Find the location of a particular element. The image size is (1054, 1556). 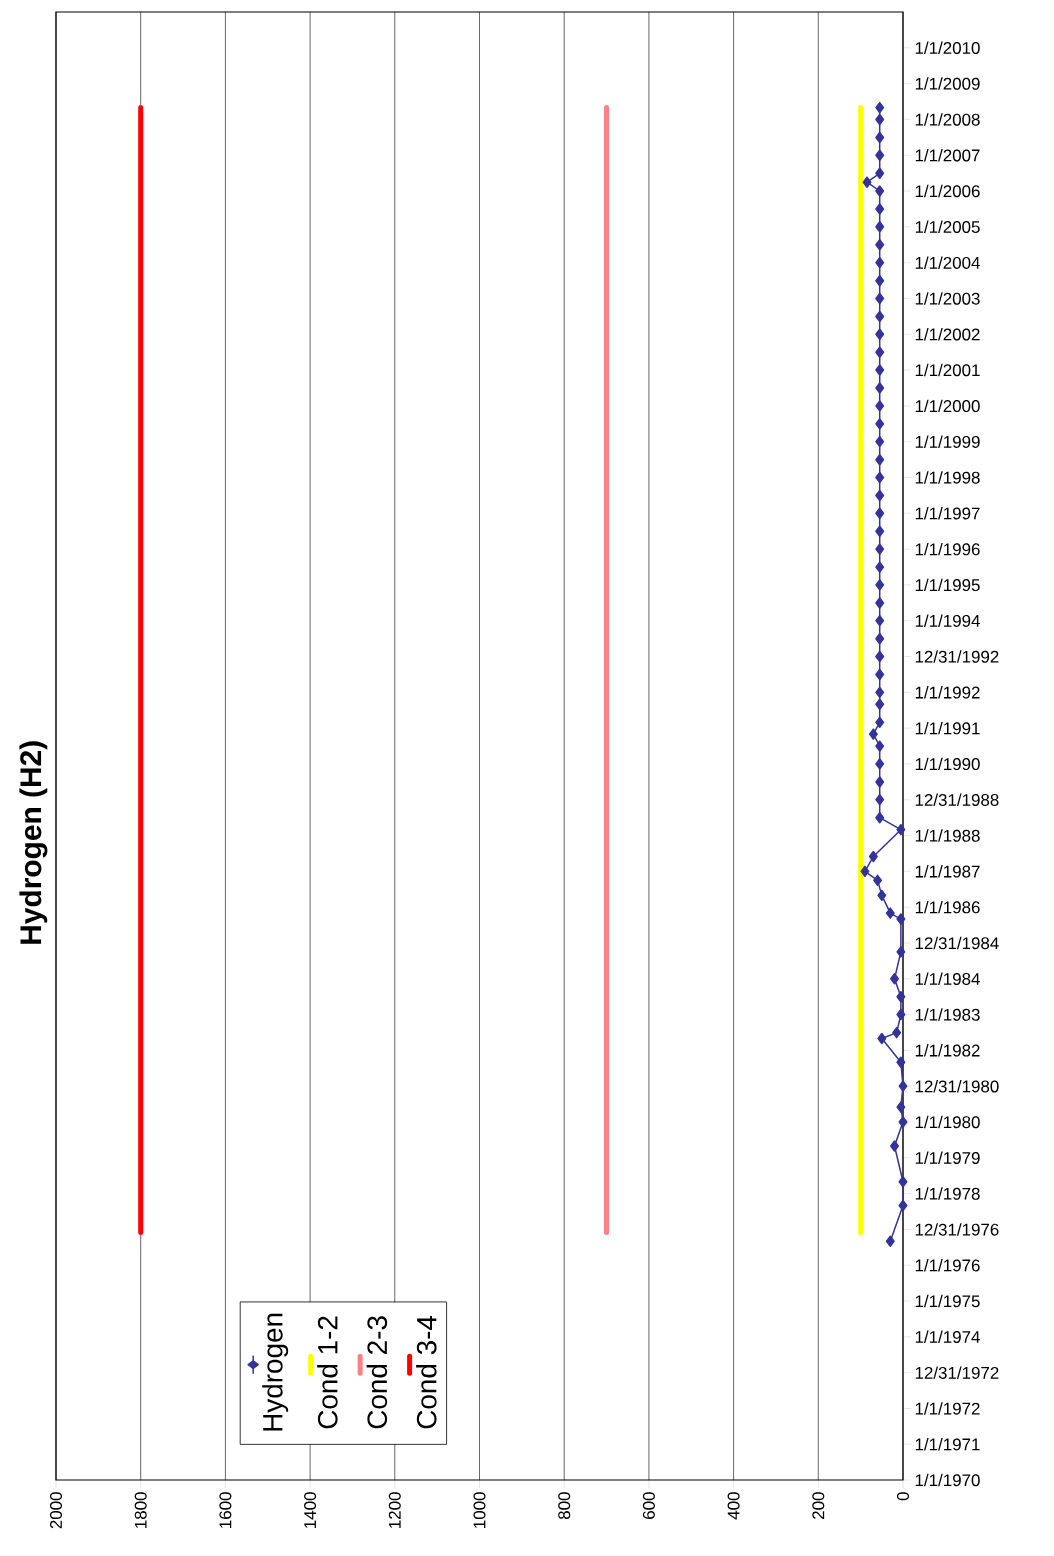

y-tick-label: 1/1/1991 is located at coordinates (947, 728).